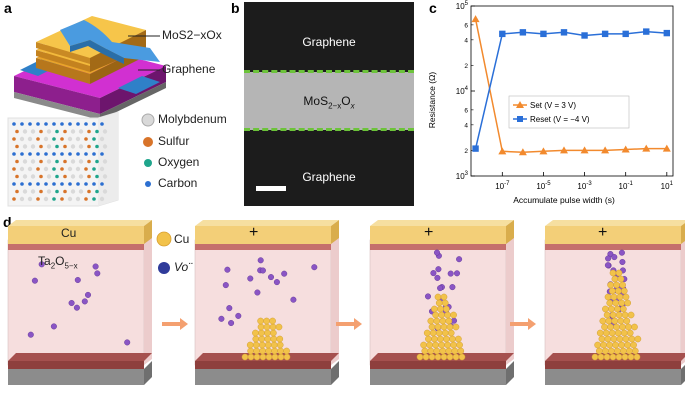 The width and height of the screenshot is (685, 415). What do you see at coordinates (429, 232) in the screenshot?
I see `plus-sign-3: +` at bounding box center [429, 232].